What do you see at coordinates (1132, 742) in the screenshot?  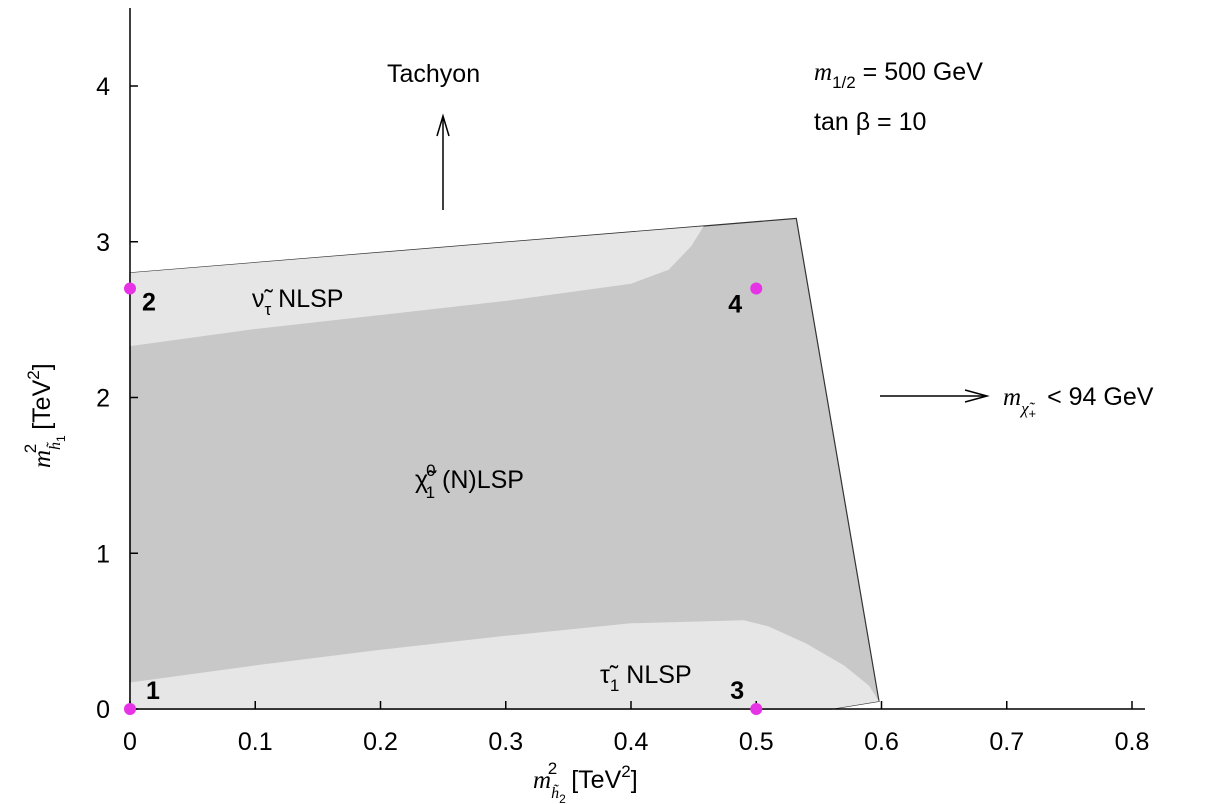 I see `x-tick-label: 0.8` at bounding box center [1132, 742].